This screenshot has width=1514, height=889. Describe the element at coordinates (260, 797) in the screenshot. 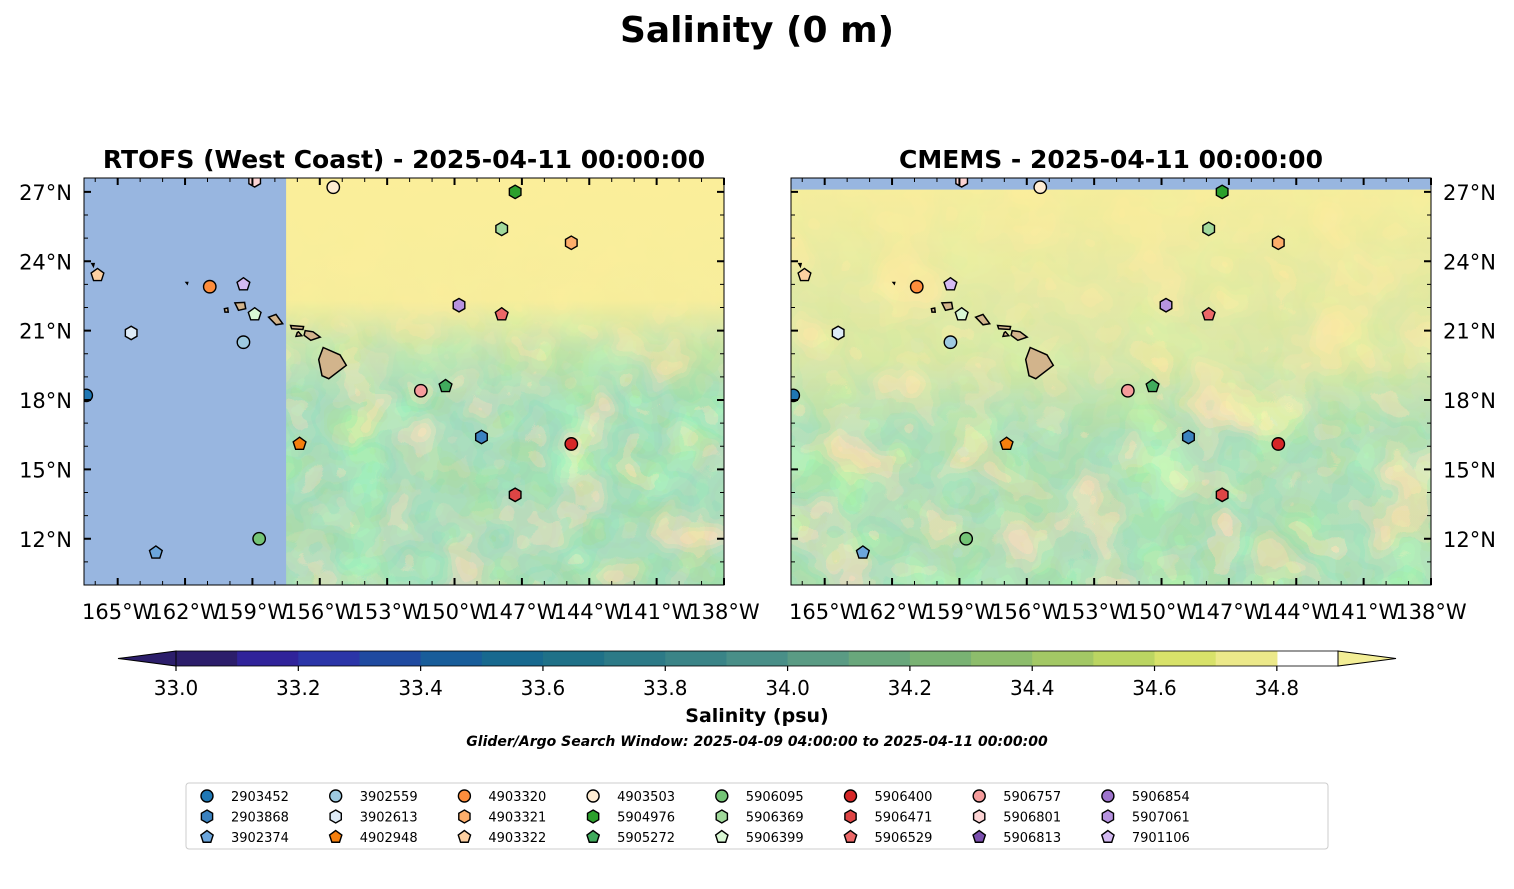

I see `legend-label: 2903452` at that location.